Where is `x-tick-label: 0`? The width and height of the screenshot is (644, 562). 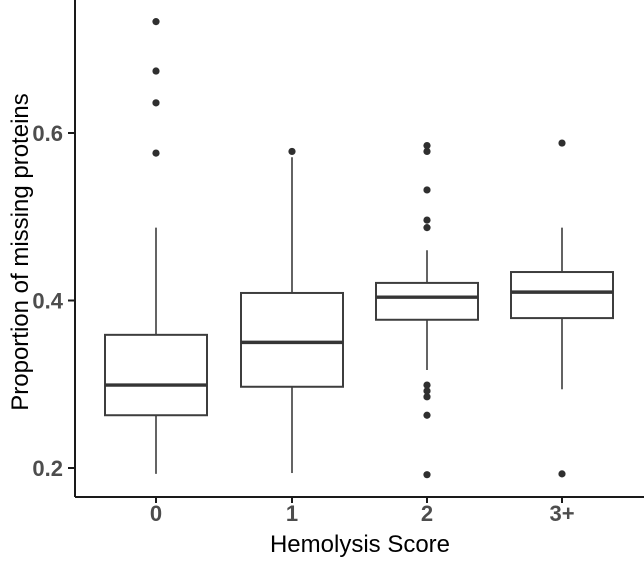
x-tick-label: 0 is located at coordinates (156, 513).